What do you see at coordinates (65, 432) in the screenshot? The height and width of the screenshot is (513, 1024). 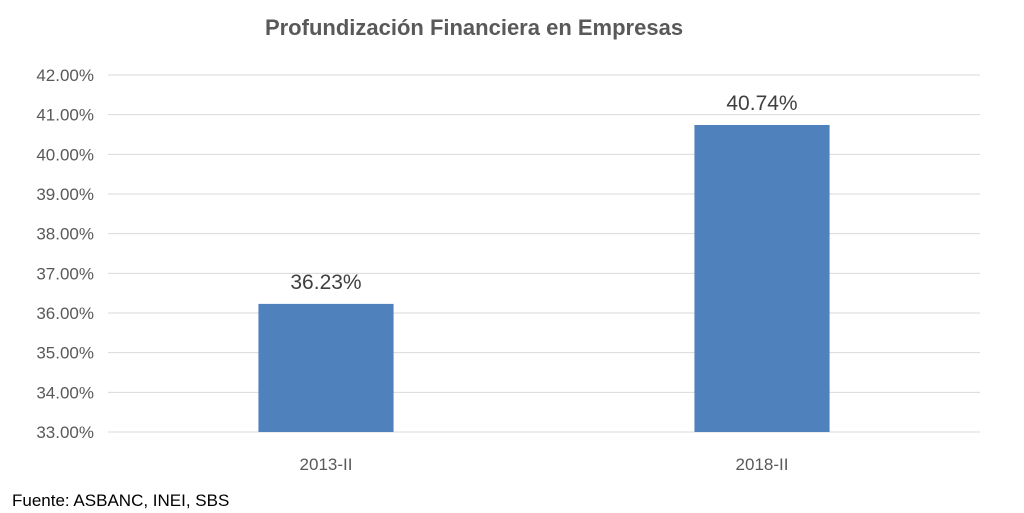 I see `y-tick-label: 33.00%` at bounding box center [65, 432].